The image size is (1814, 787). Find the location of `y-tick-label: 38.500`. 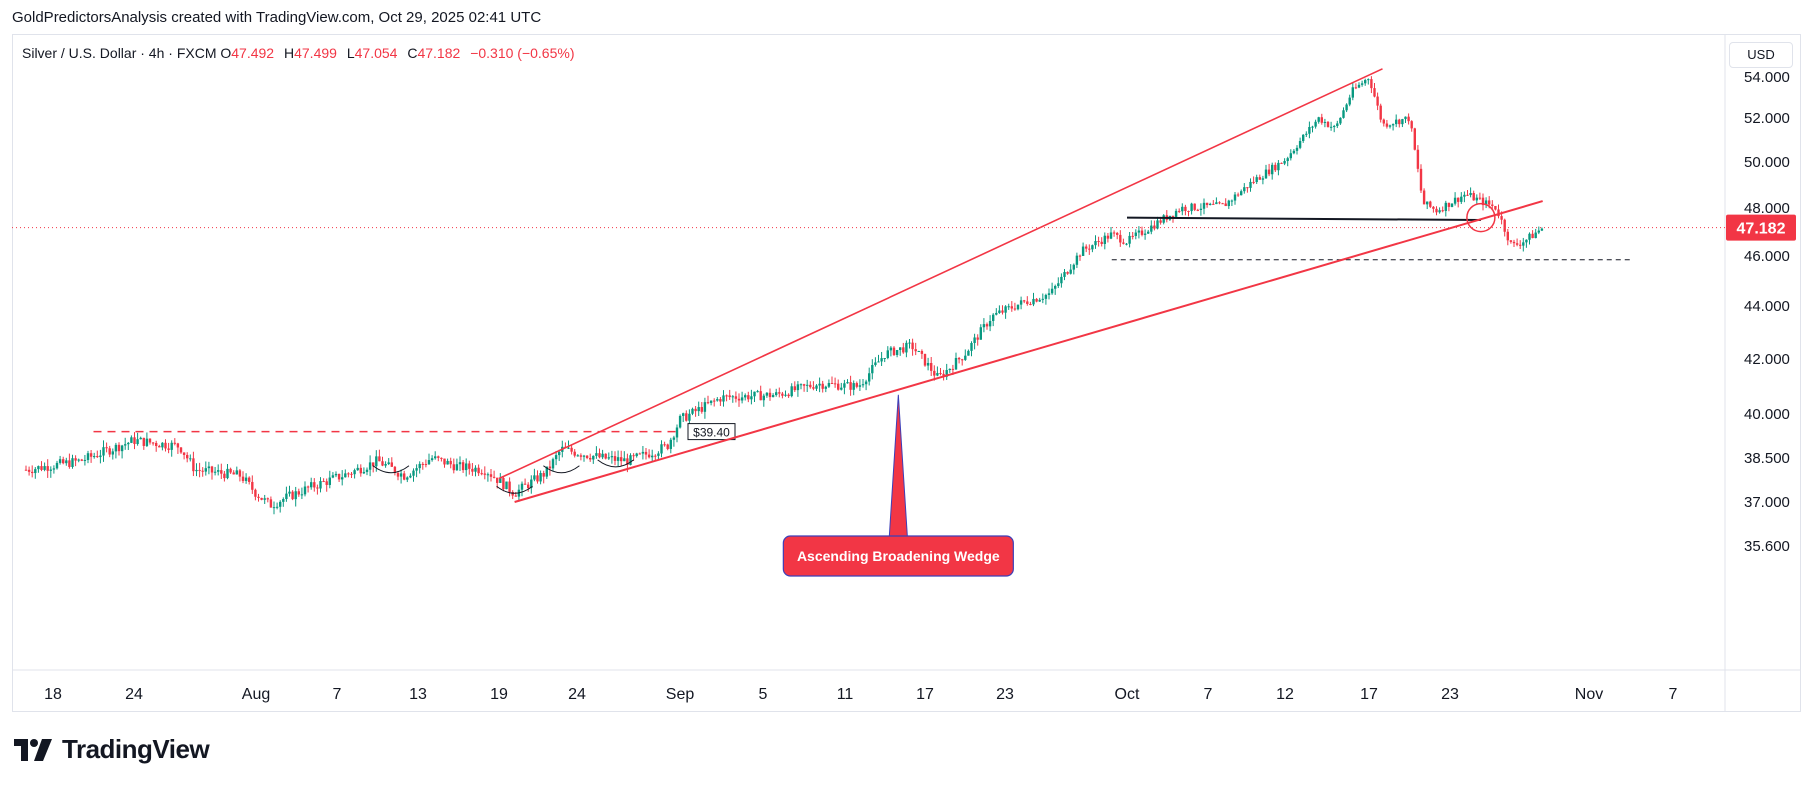

y-tick-label: 38.500 is located at coordinates (1767, 458).